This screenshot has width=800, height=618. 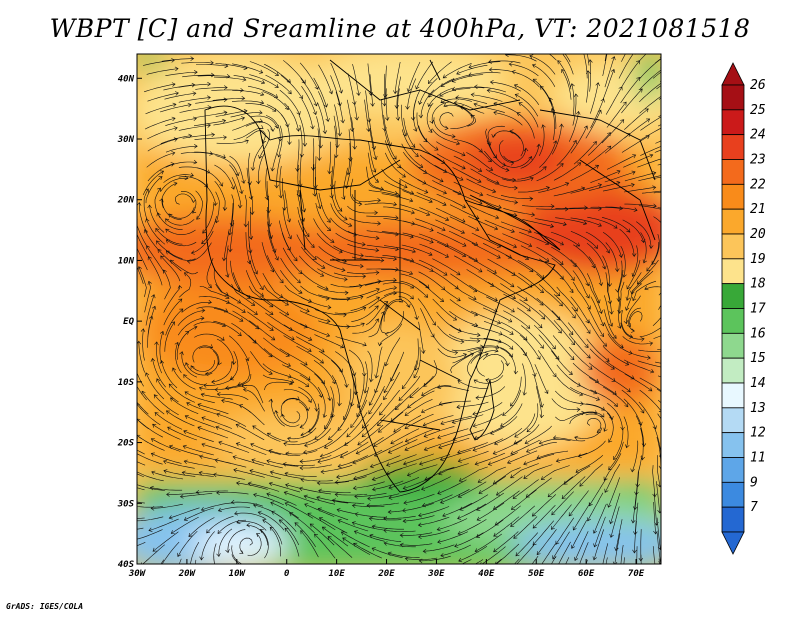 I want to click on x-axis: 30W 20W 10W 0 10E 20E 30E 40E 50E 60E 70E, so click(x=386, y=569).